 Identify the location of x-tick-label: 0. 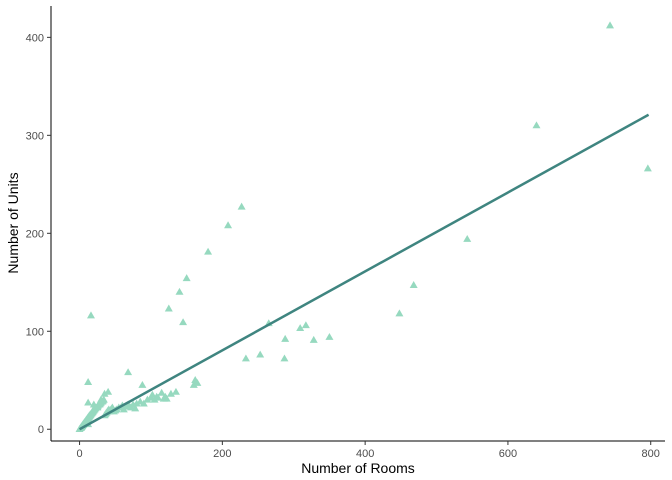
(79, 454).